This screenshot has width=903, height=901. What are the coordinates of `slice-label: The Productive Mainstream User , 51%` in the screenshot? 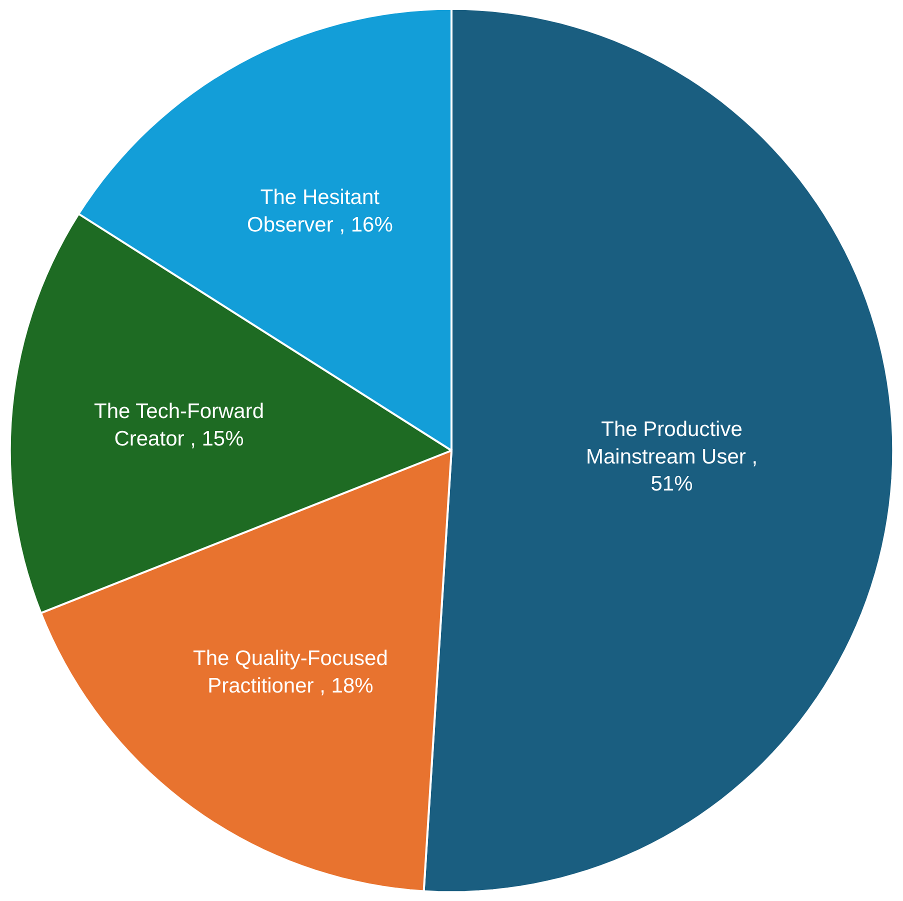 It's located at (672, 457).